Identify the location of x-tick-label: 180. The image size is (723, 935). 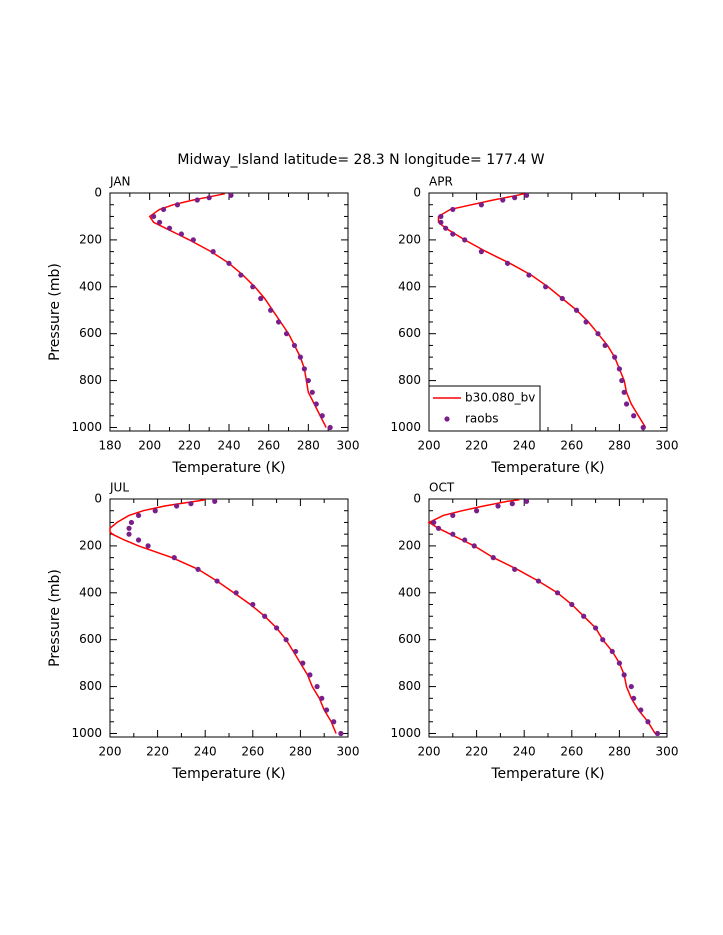
(110, 446).